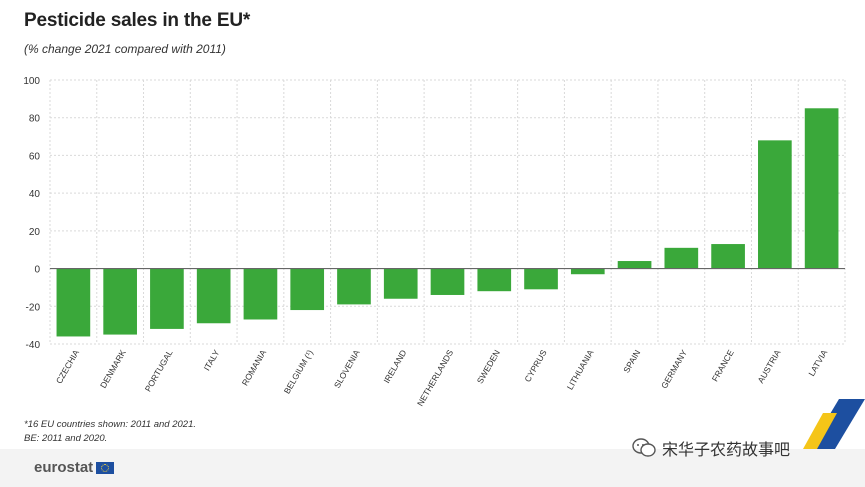  What do you see at coordinates (587, 271) in the screenshot?
I see `bar-lithuania` at bounding box center [587, 271].